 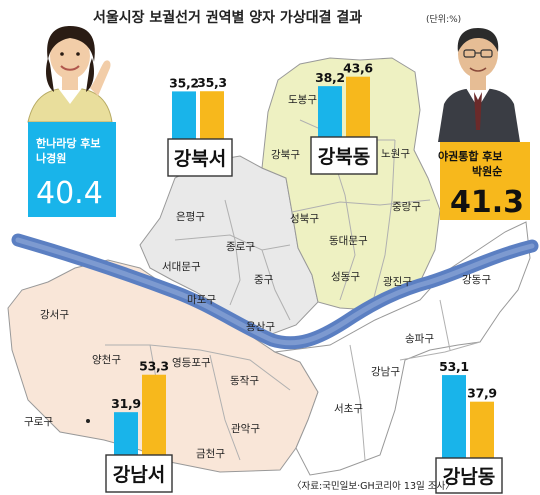 What do you see at coordinates (240, 247) in the screenshot?
I see `district-jongno: 종로구` at bounding box center [240, 247].